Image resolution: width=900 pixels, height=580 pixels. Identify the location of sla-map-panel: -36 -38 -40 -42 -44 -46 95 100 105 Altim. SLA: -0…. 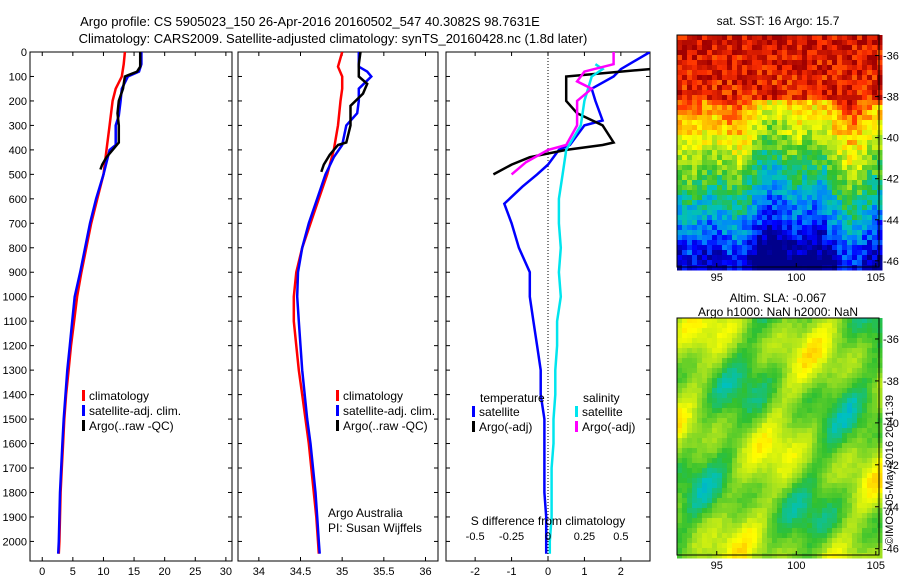
(787, 431).